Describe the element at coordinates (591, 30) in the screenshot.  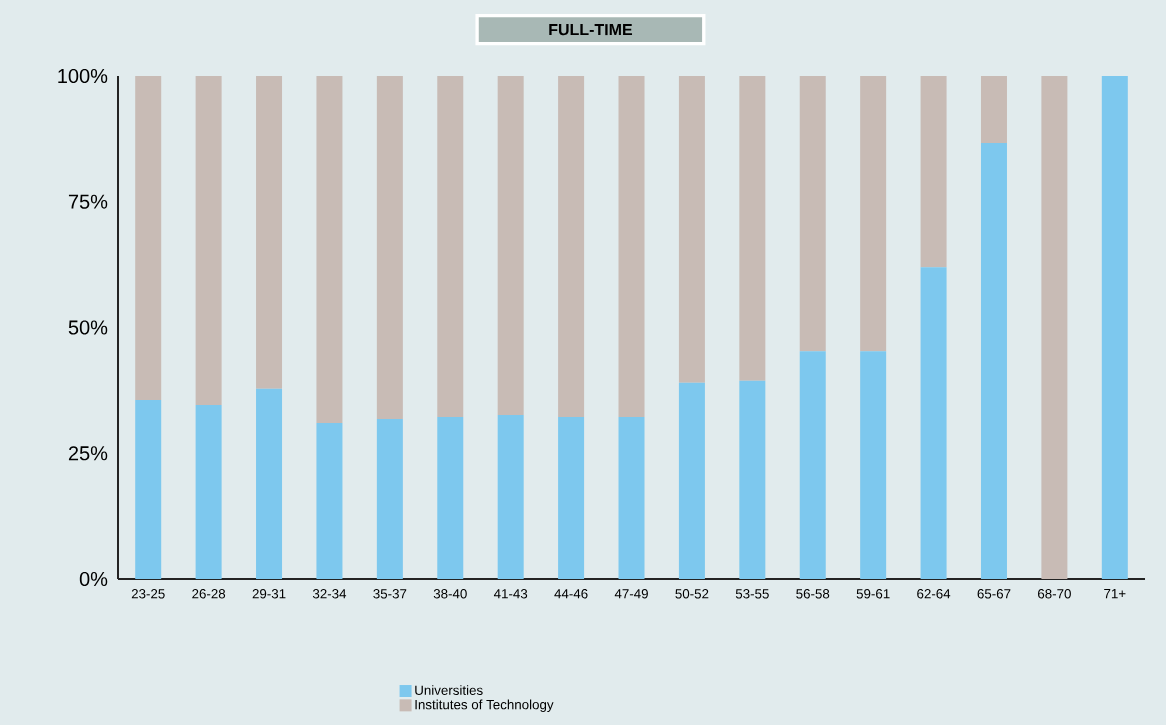
I see `chart-title: FULL-TIME` at that location.